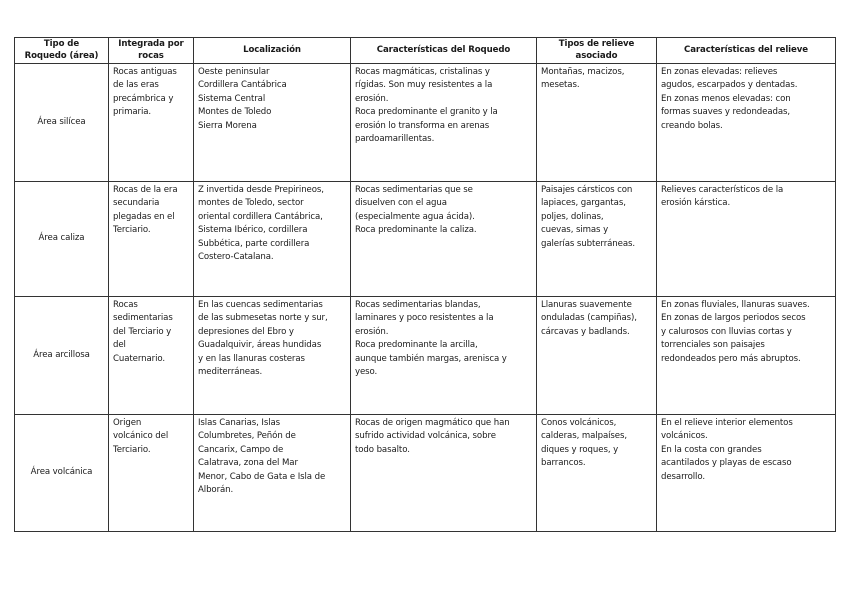 This screenshot has width=848, height=599. I want to click on header-caracteristicas-roquedo: Características del Roquedo, so click(443, 50).